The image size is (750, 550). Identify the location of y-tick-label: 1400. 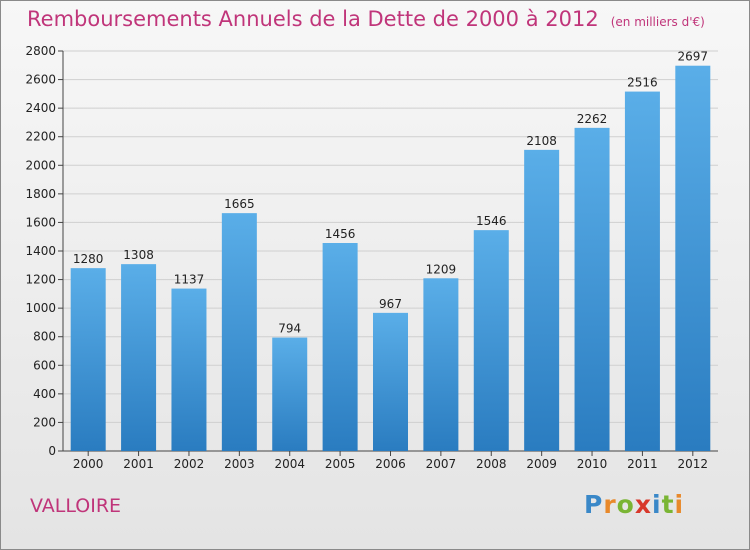
(40, 251).